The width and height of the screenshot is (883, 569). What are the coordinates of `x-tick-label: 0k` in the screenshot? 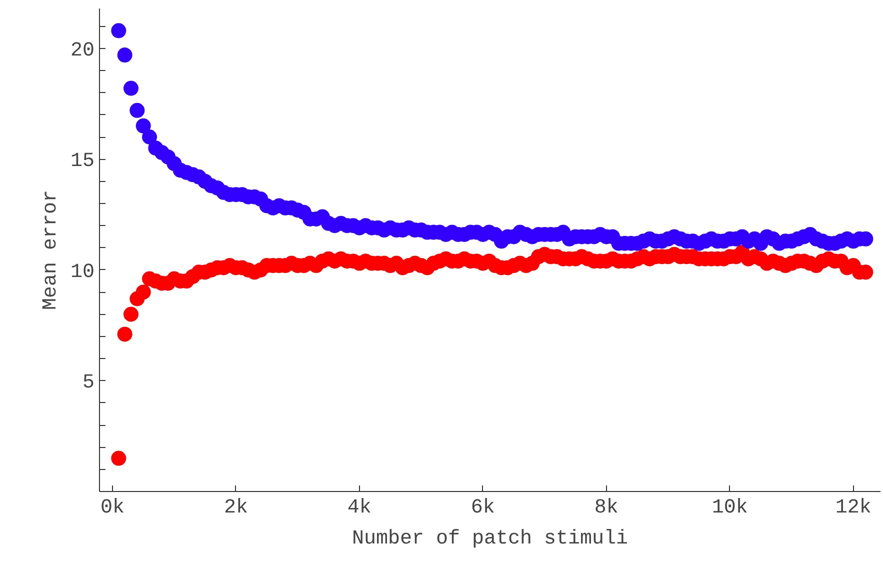 It's located at (112, 508).